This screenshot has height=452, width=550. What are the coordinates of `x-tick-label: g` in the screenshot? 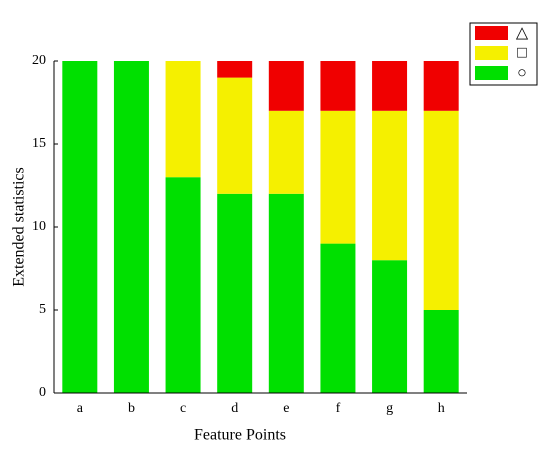 It's located at (389, 408).